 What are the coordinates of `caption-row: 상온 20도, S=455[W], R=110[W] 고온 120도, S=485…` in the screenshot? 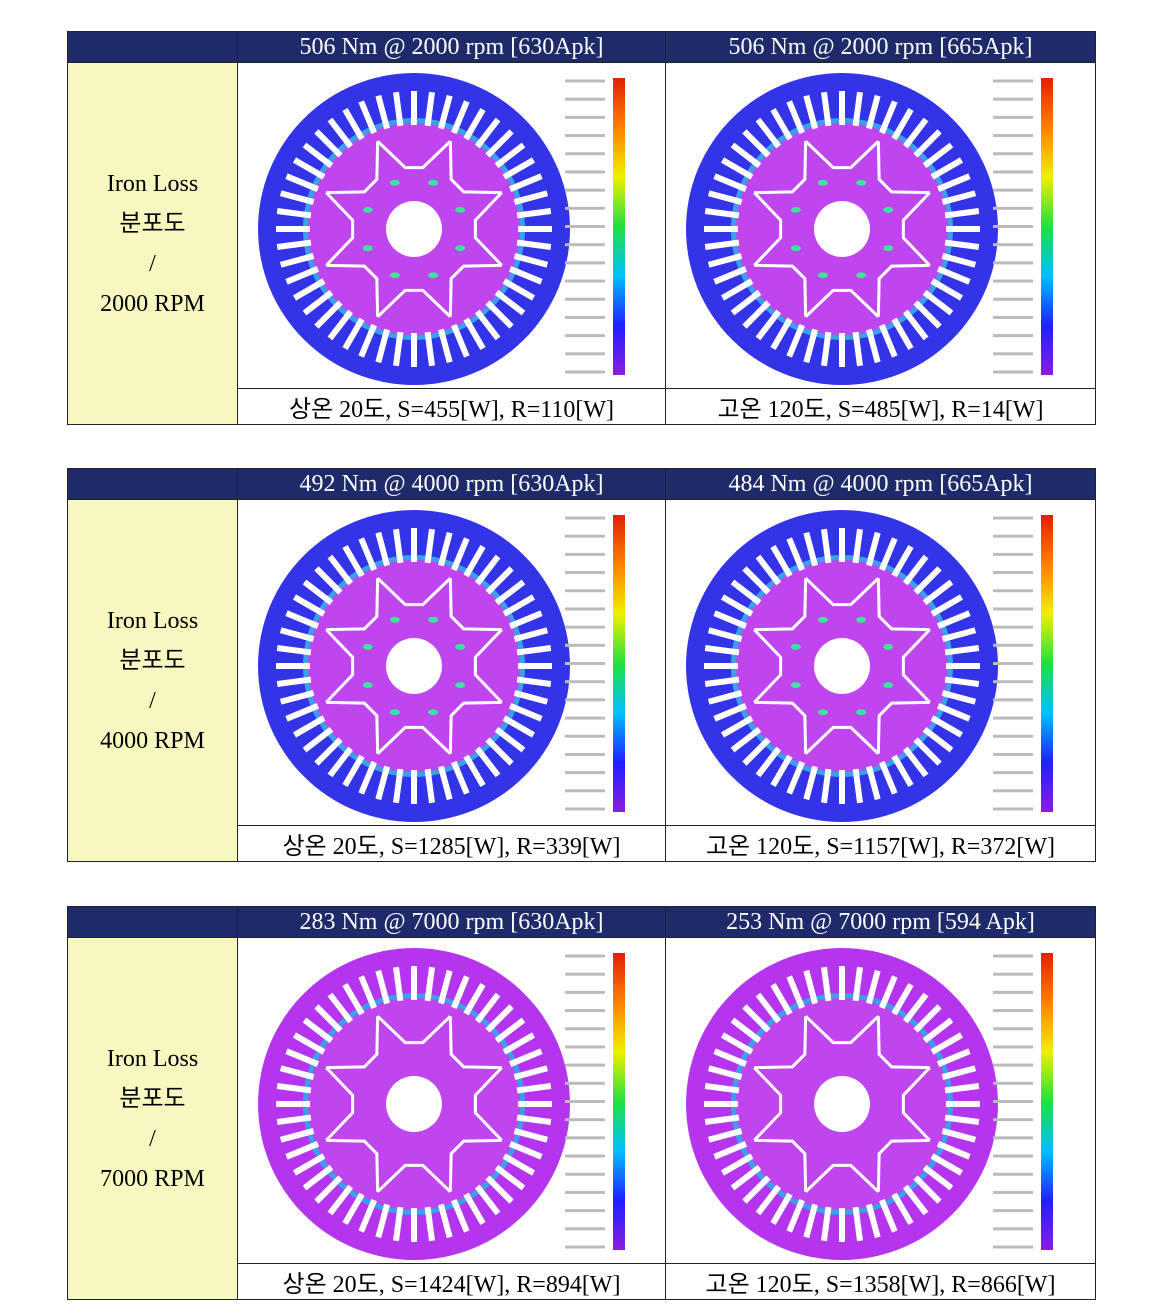 It's located at (582, 406).